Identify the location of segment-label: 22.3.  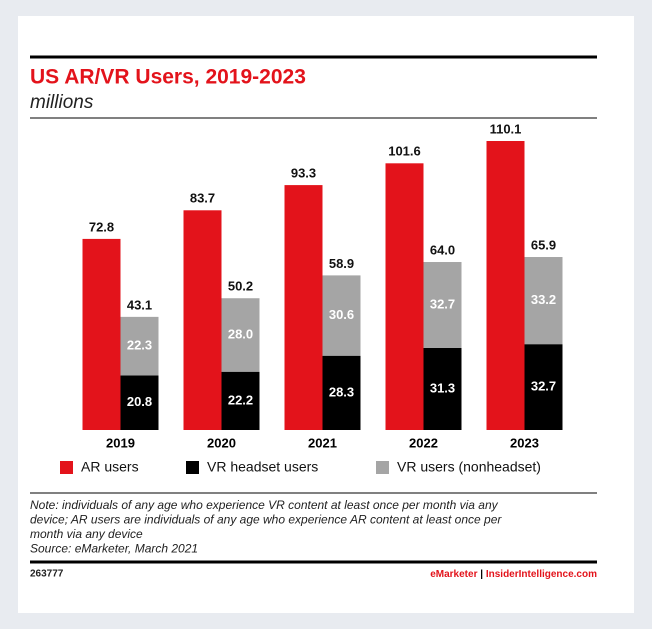
(139, 345).